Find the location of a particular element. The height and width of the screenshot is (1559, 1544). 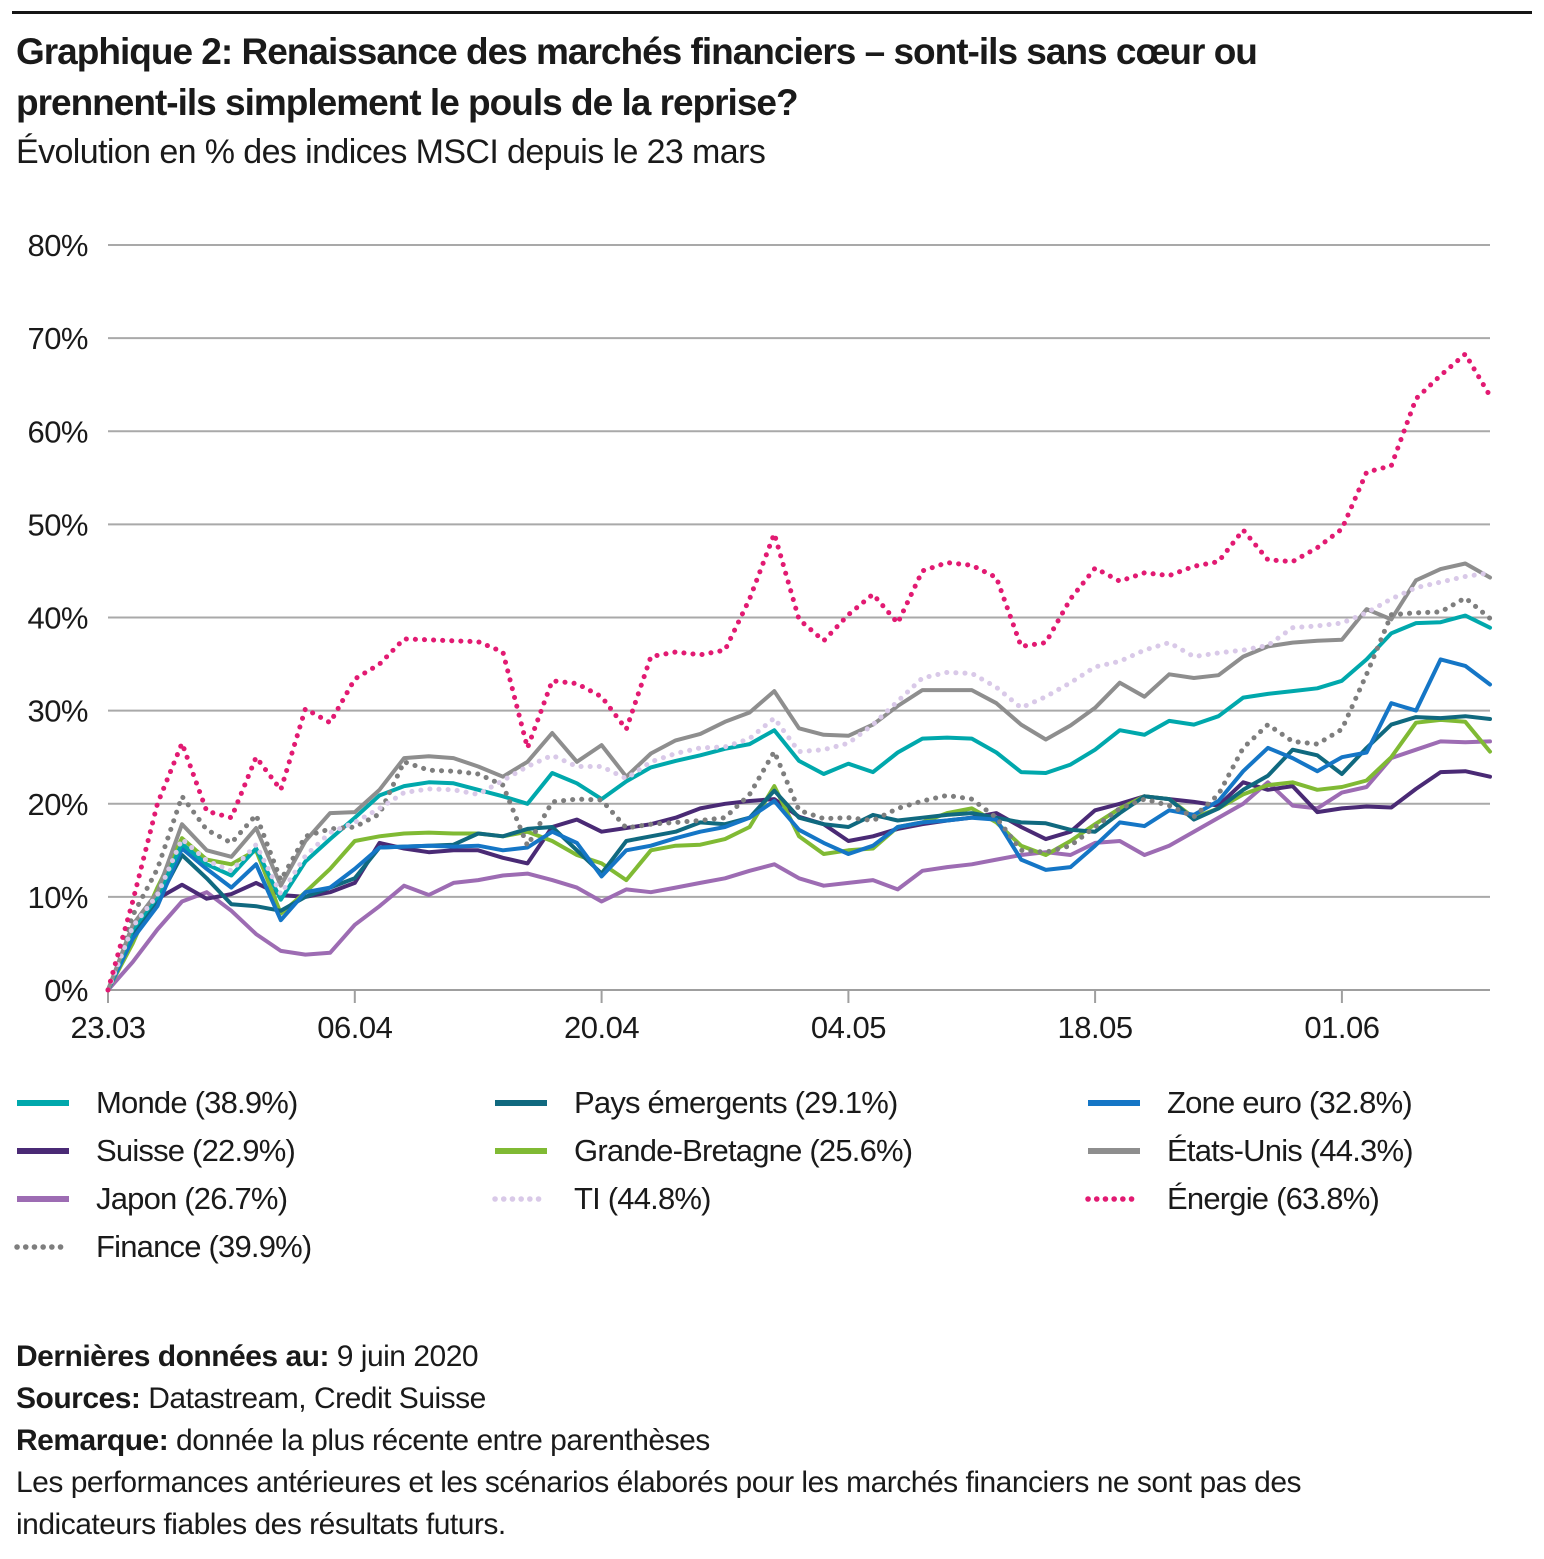

x-axis-tick-label: 01.06 is located at coordinates (1341, 1027).